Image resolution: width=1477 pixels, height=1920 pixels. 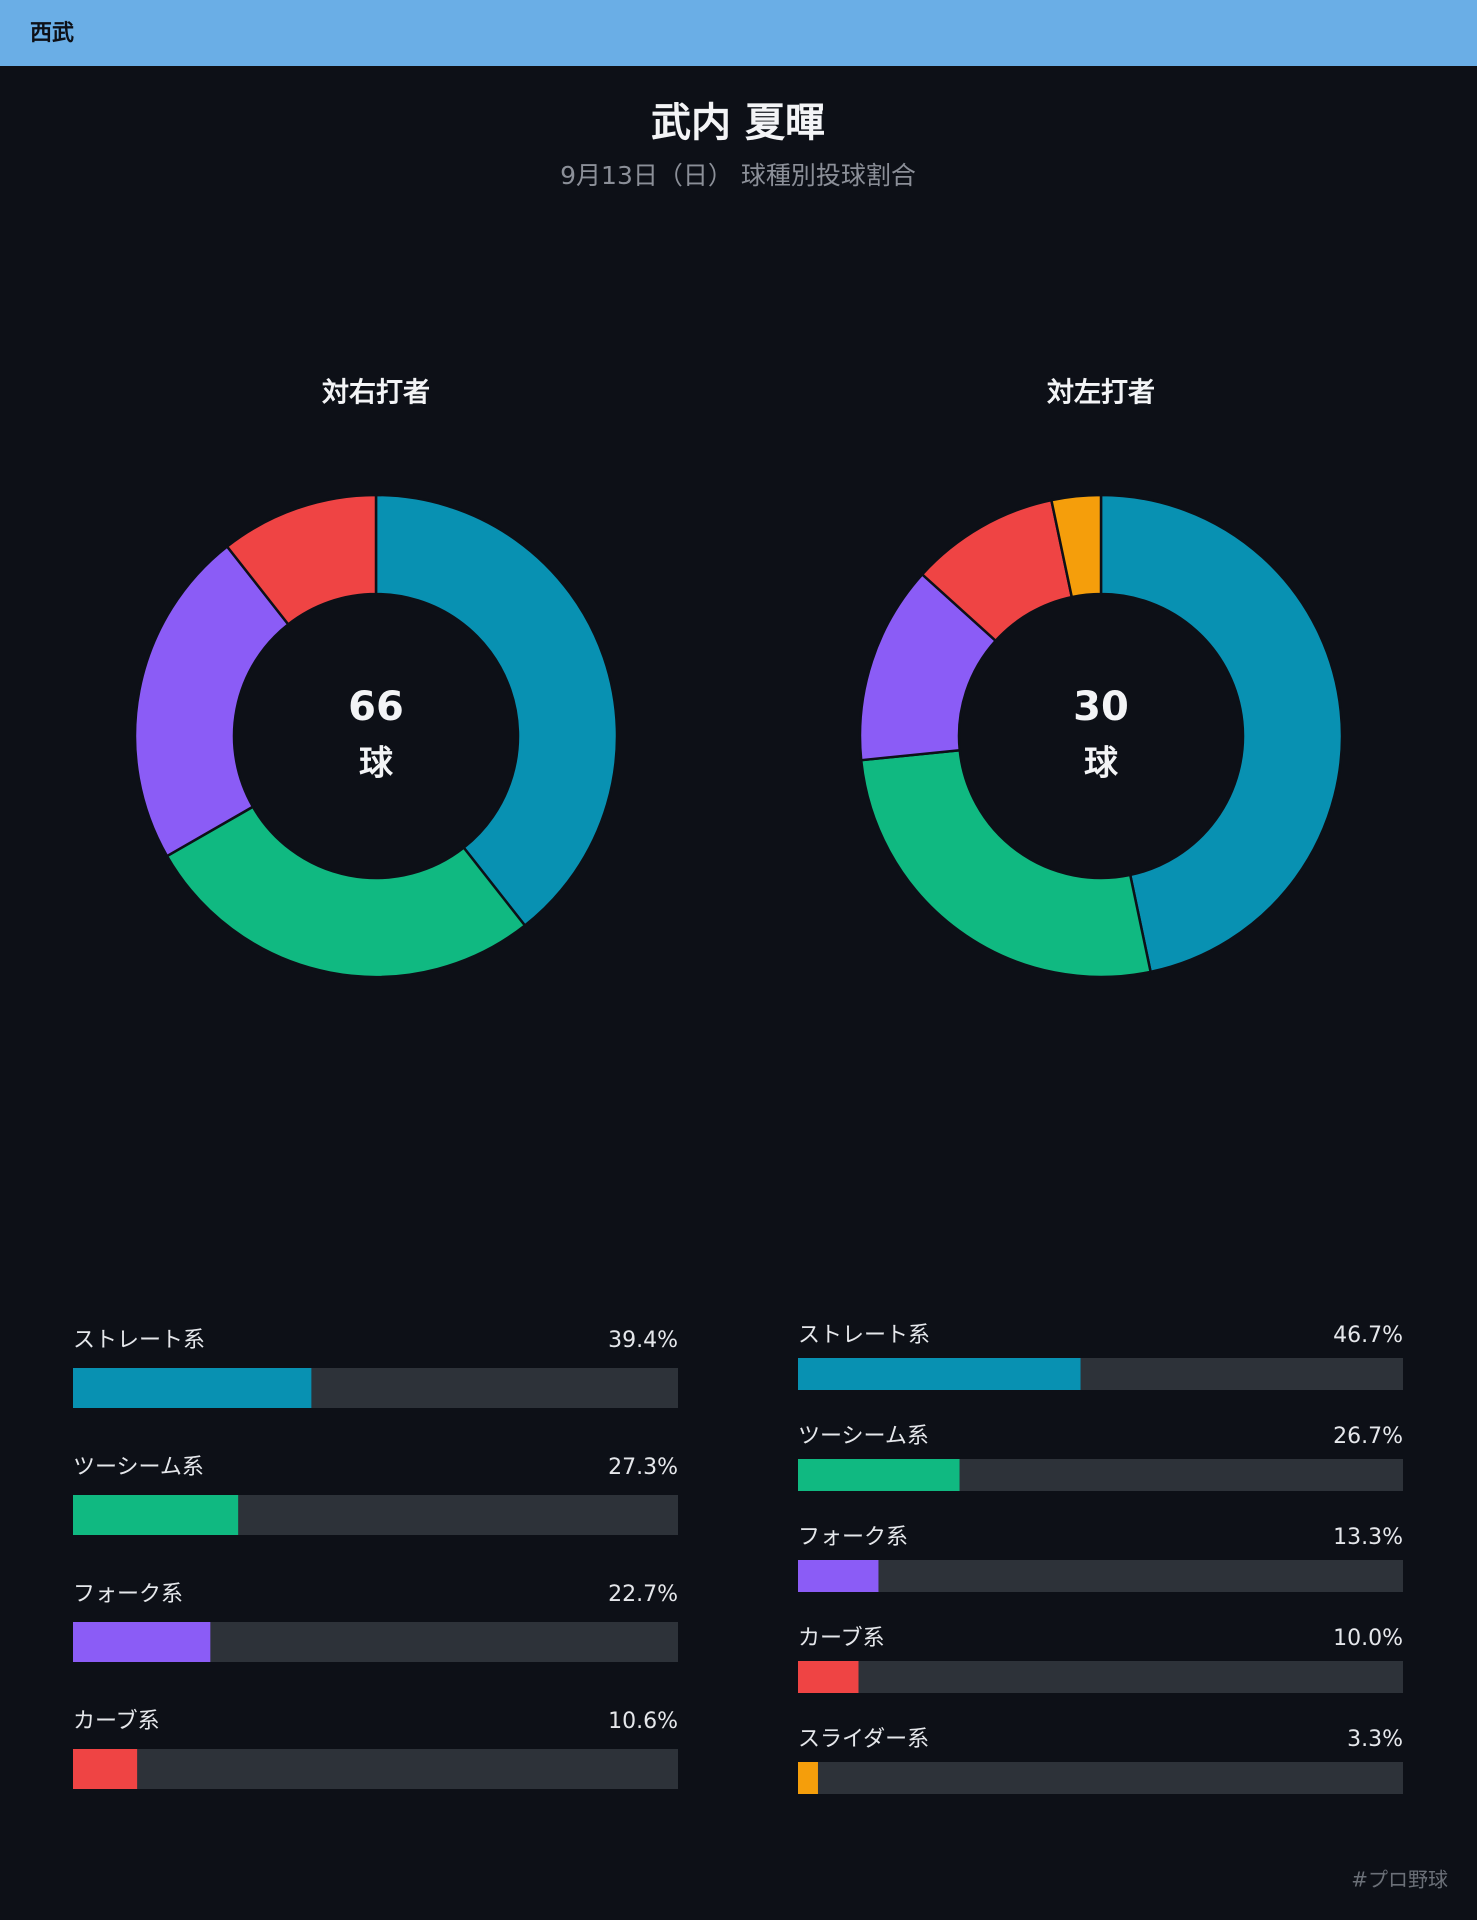 I want to click on header-bar, so click(x=738, y=33).